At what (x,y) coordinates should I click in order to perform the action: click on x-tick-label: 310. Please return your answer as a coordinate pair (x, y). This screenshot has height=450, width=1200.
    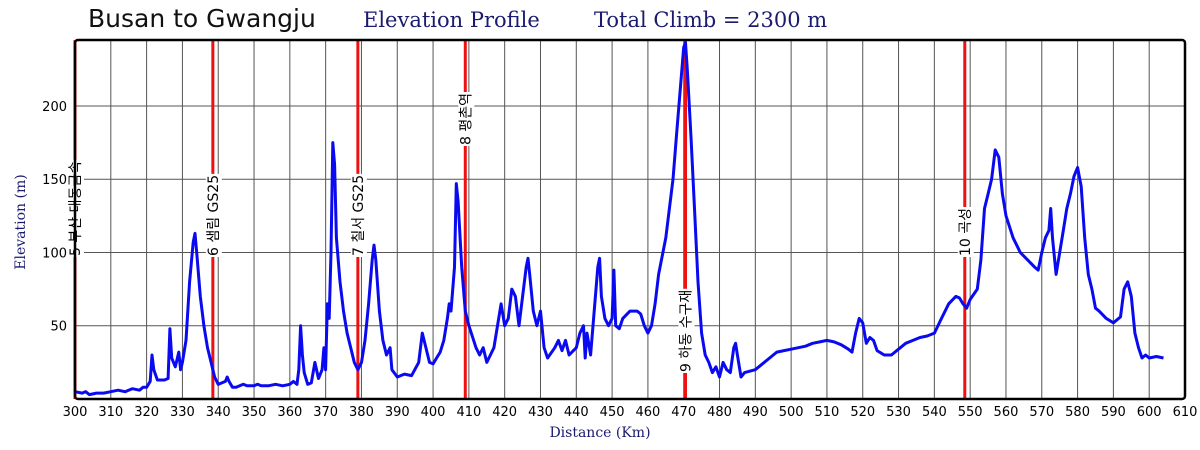
    Looking at the image, I should click on (110, 412).